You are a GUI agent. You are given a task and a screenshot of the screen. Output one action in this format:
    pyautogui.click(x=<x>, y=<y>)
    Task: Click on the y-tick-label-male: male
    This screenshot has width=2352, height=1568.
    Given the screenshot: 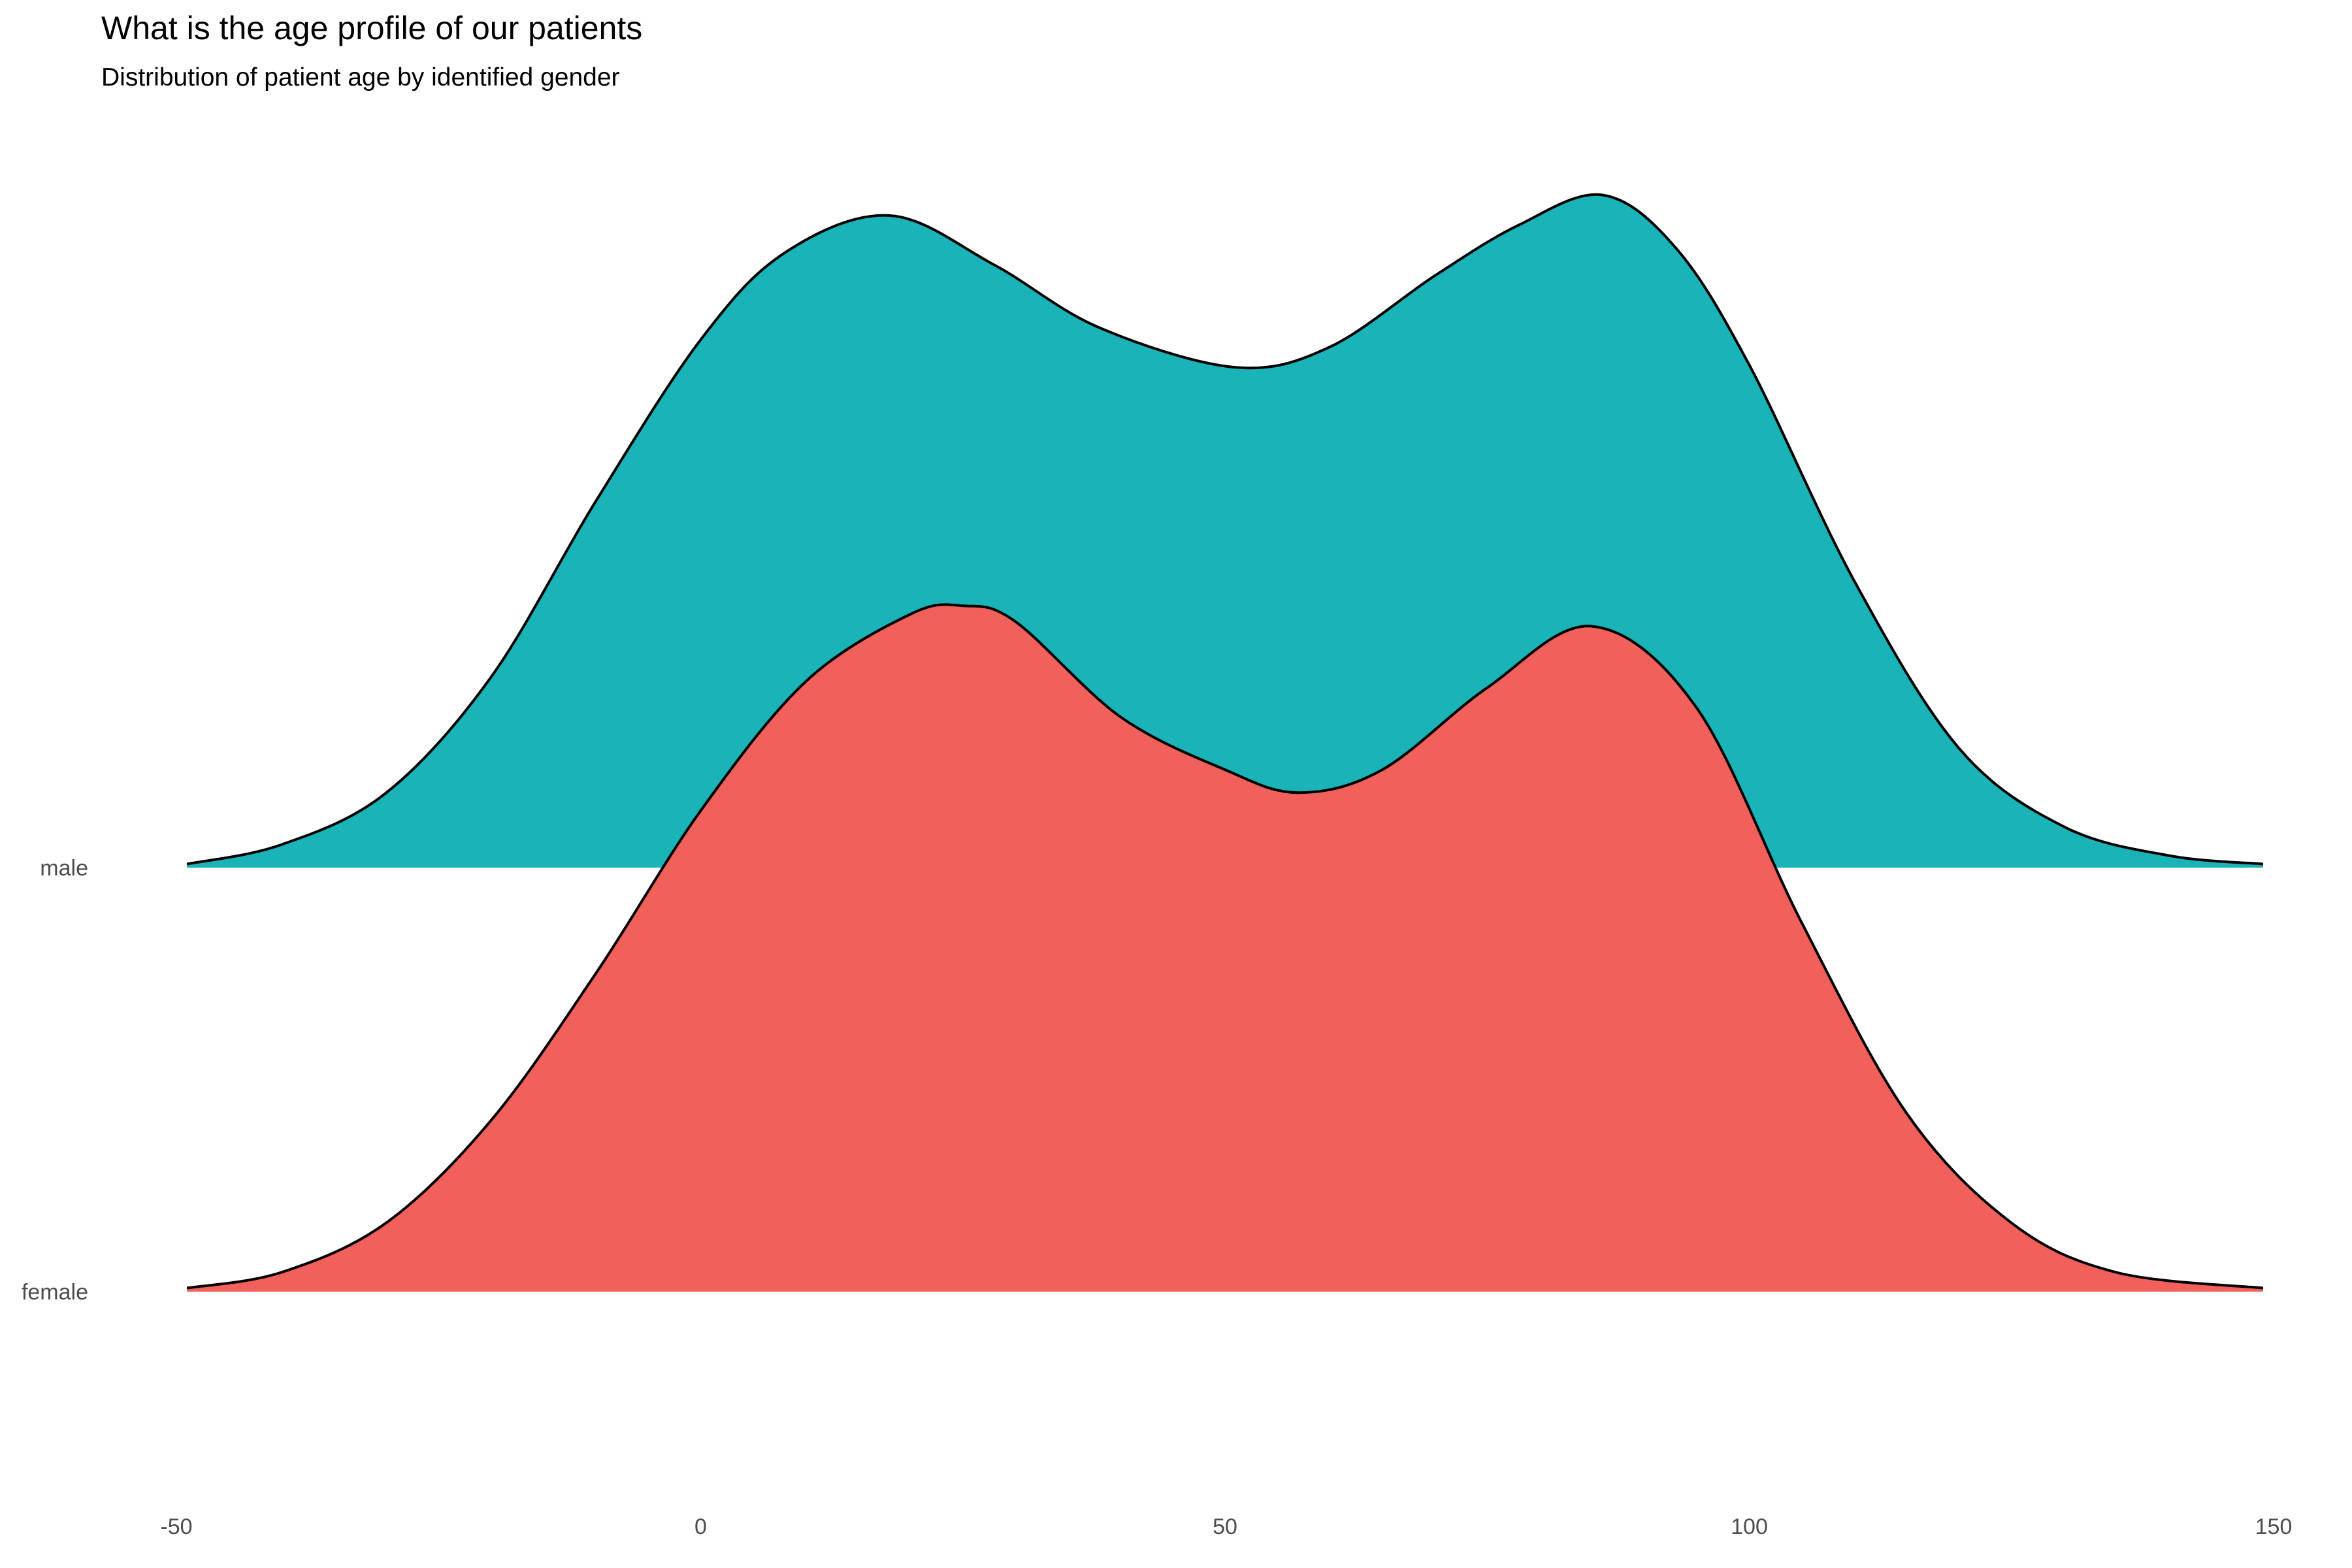 What is the action you would take?
    pyautogui.click(x=64, y=868)
    